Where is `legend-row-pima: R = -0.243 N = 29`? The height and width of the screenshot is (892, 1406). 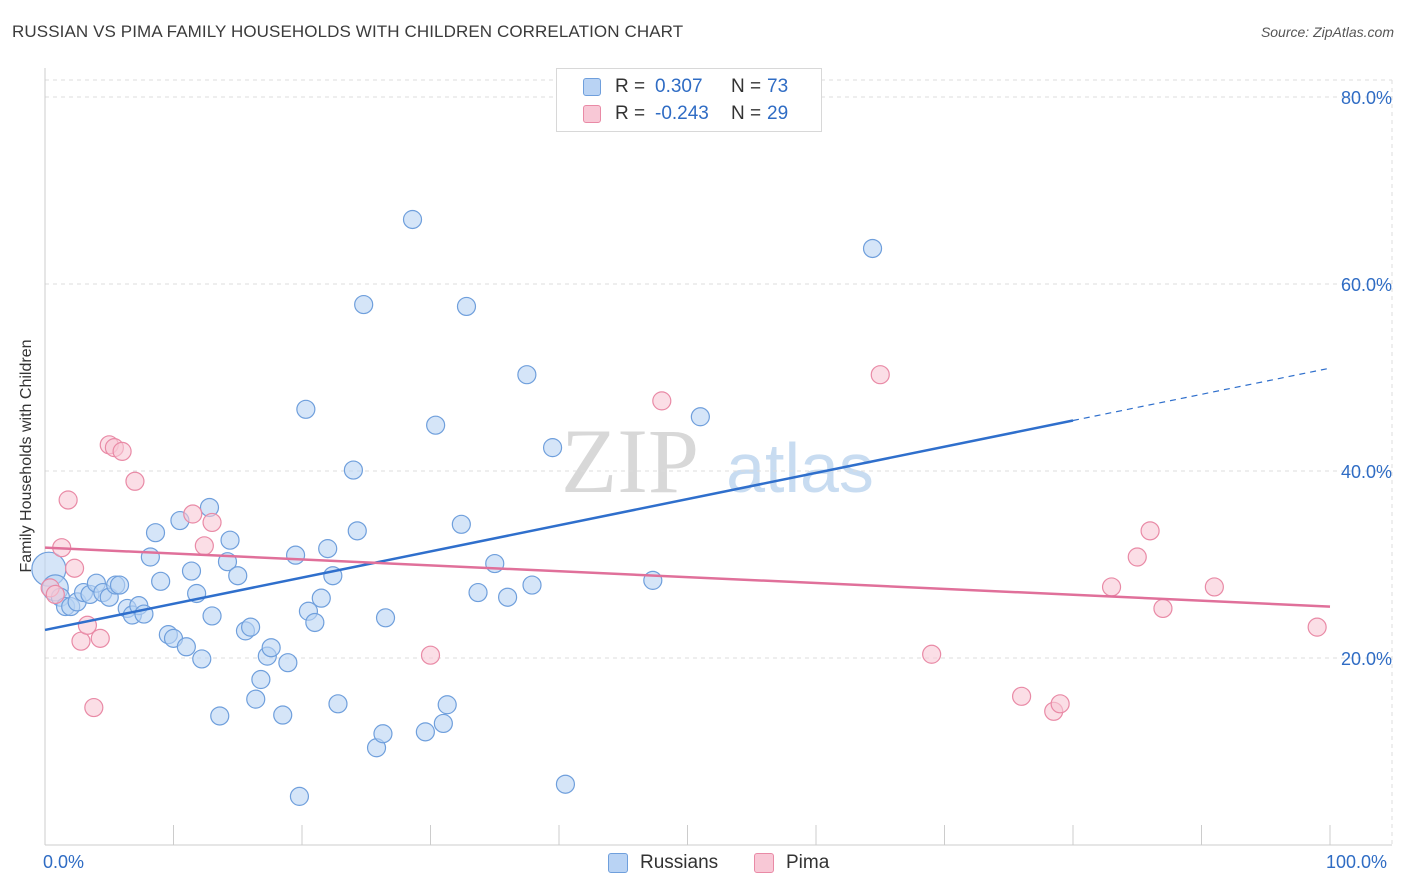
legend-row-pima: R = -0.243 N = 29 is located at coordinates (685, 114).